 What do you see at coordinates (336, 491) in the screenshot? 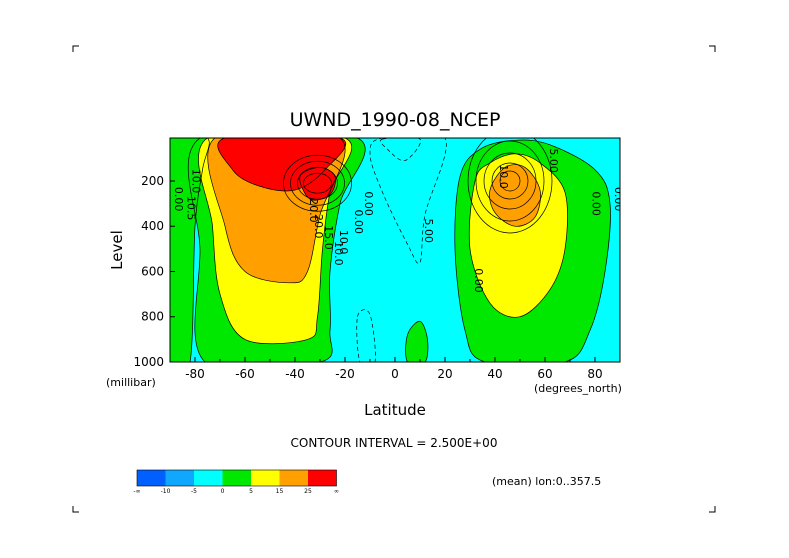
I see `colorbar-tick-label: ∞` at bounding box center [336, 491].